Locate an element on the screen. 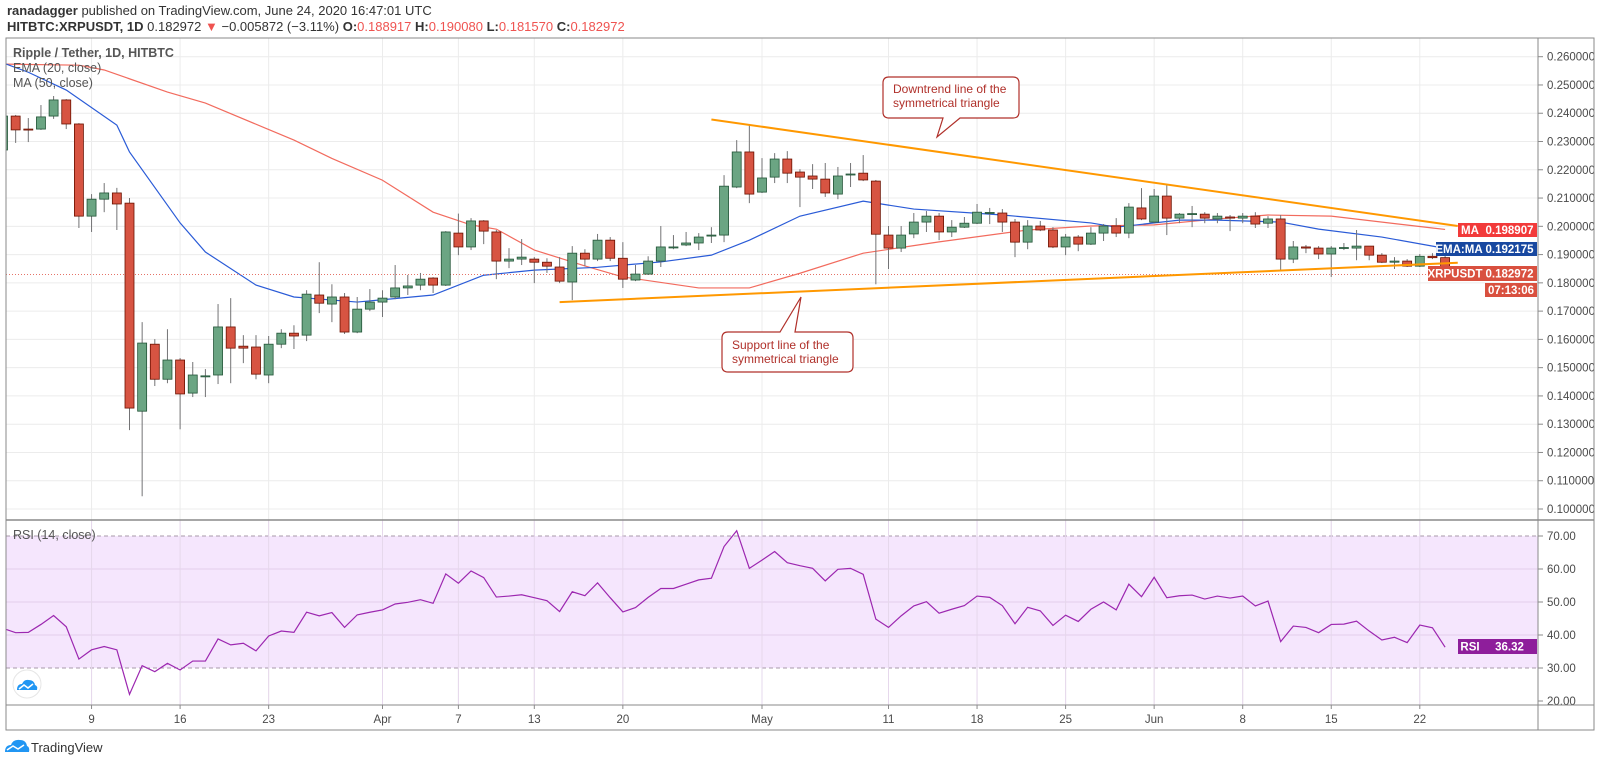 The width and height of the screenshot is (1600, 763). legend-rsi: RSI (14, close) is located at coordinates (54, 535).